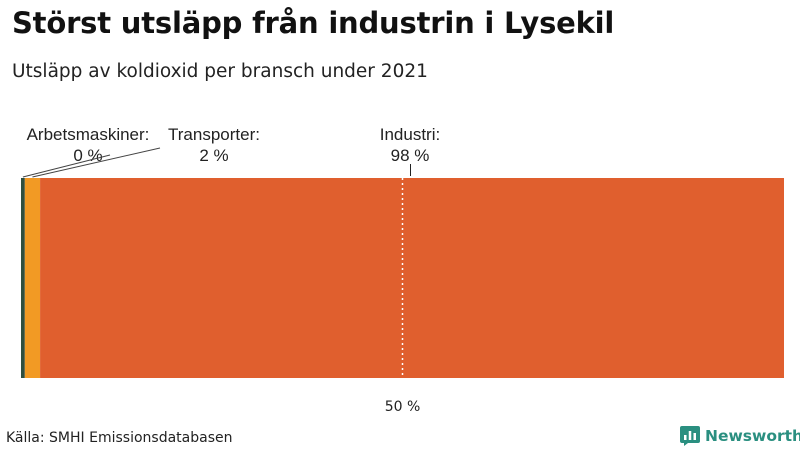  What do you see at coordinates (752, 436) in the screenshot?
I see `brand-name: Newsworthy` at bounding box center [752, 436].